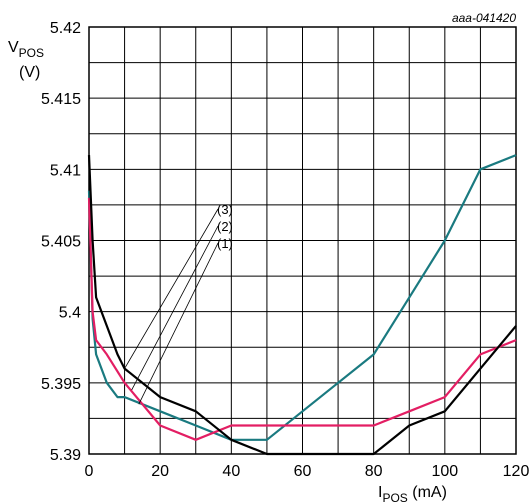  Describe the element at coordinates (225, 209) in the screenshot. I see `callout-label: (3)` at that location.